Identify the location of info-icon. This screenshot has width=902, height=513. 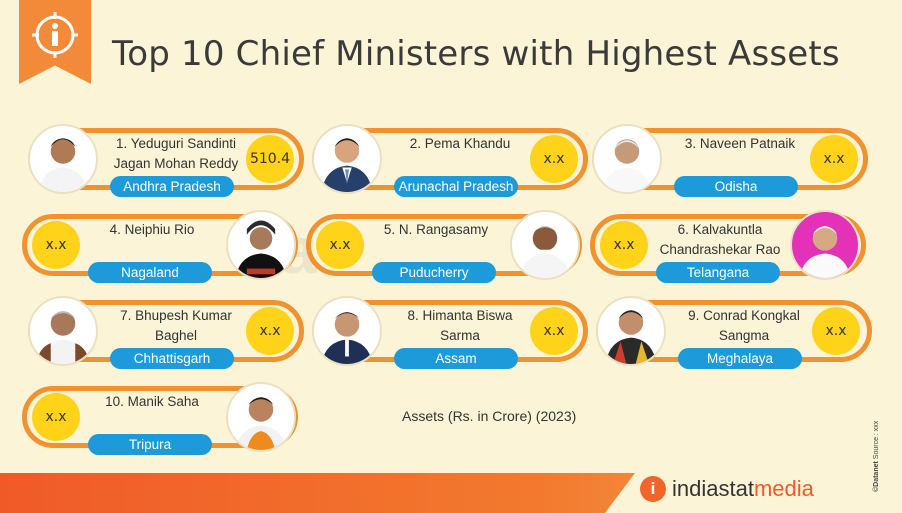
(55, 35).